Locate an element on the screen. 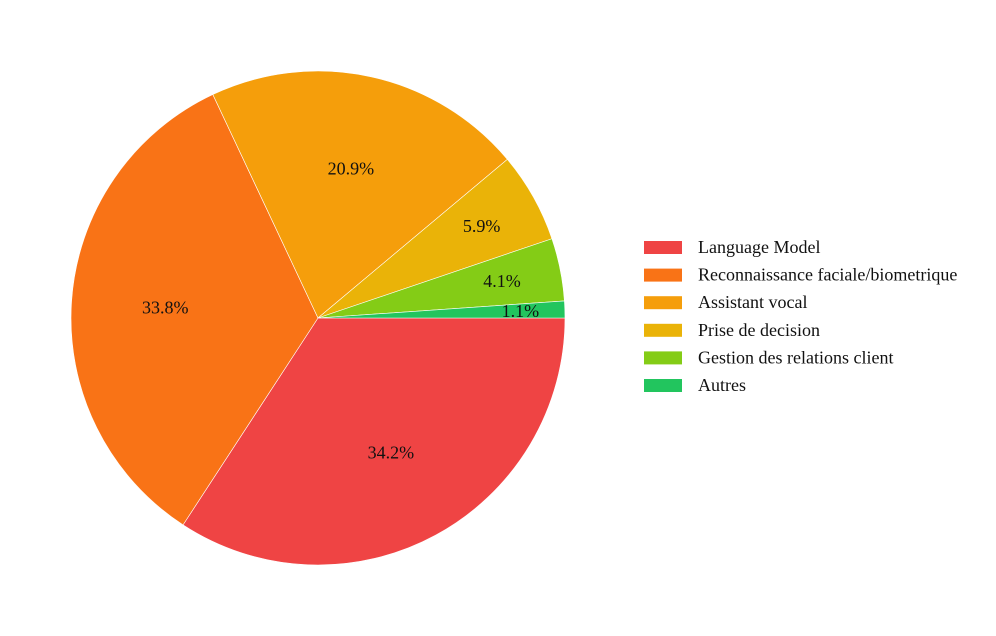 The image size is (996, 636). pie-slice-assistant-vocal is located at coordinates (360, 194).